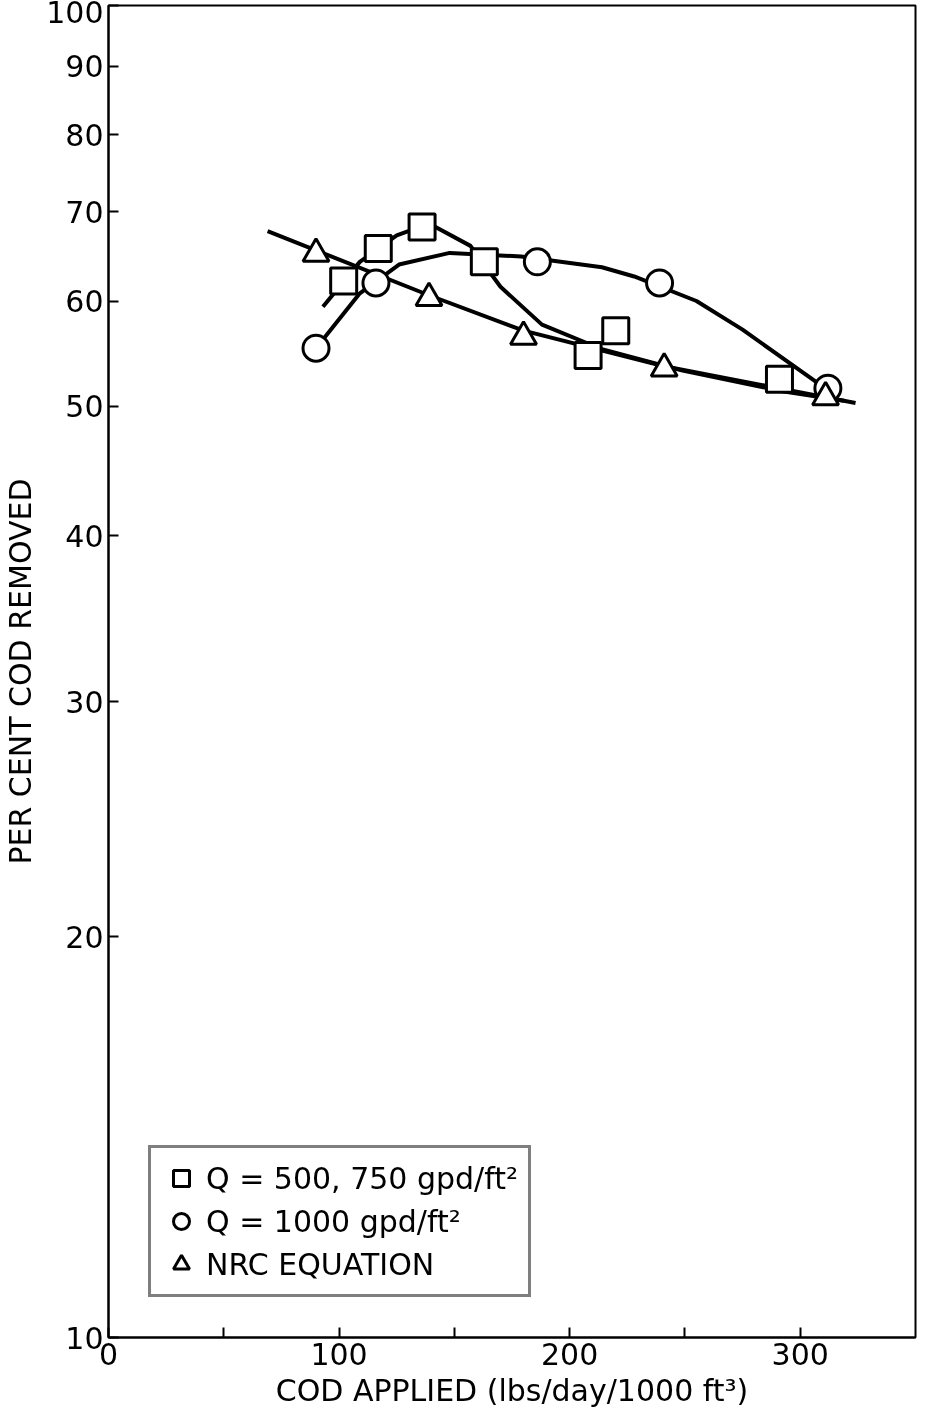  I want to click on y-tick-label: 70, so click(84, 212).